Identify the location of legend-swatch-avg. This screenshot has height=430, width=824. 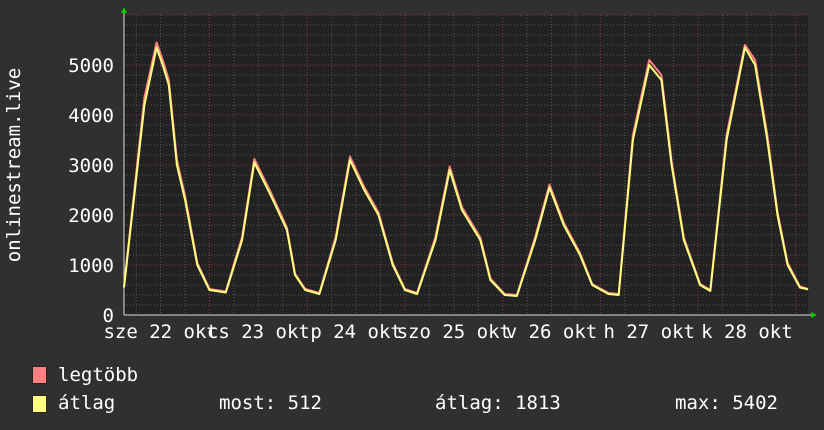
(39, 404).